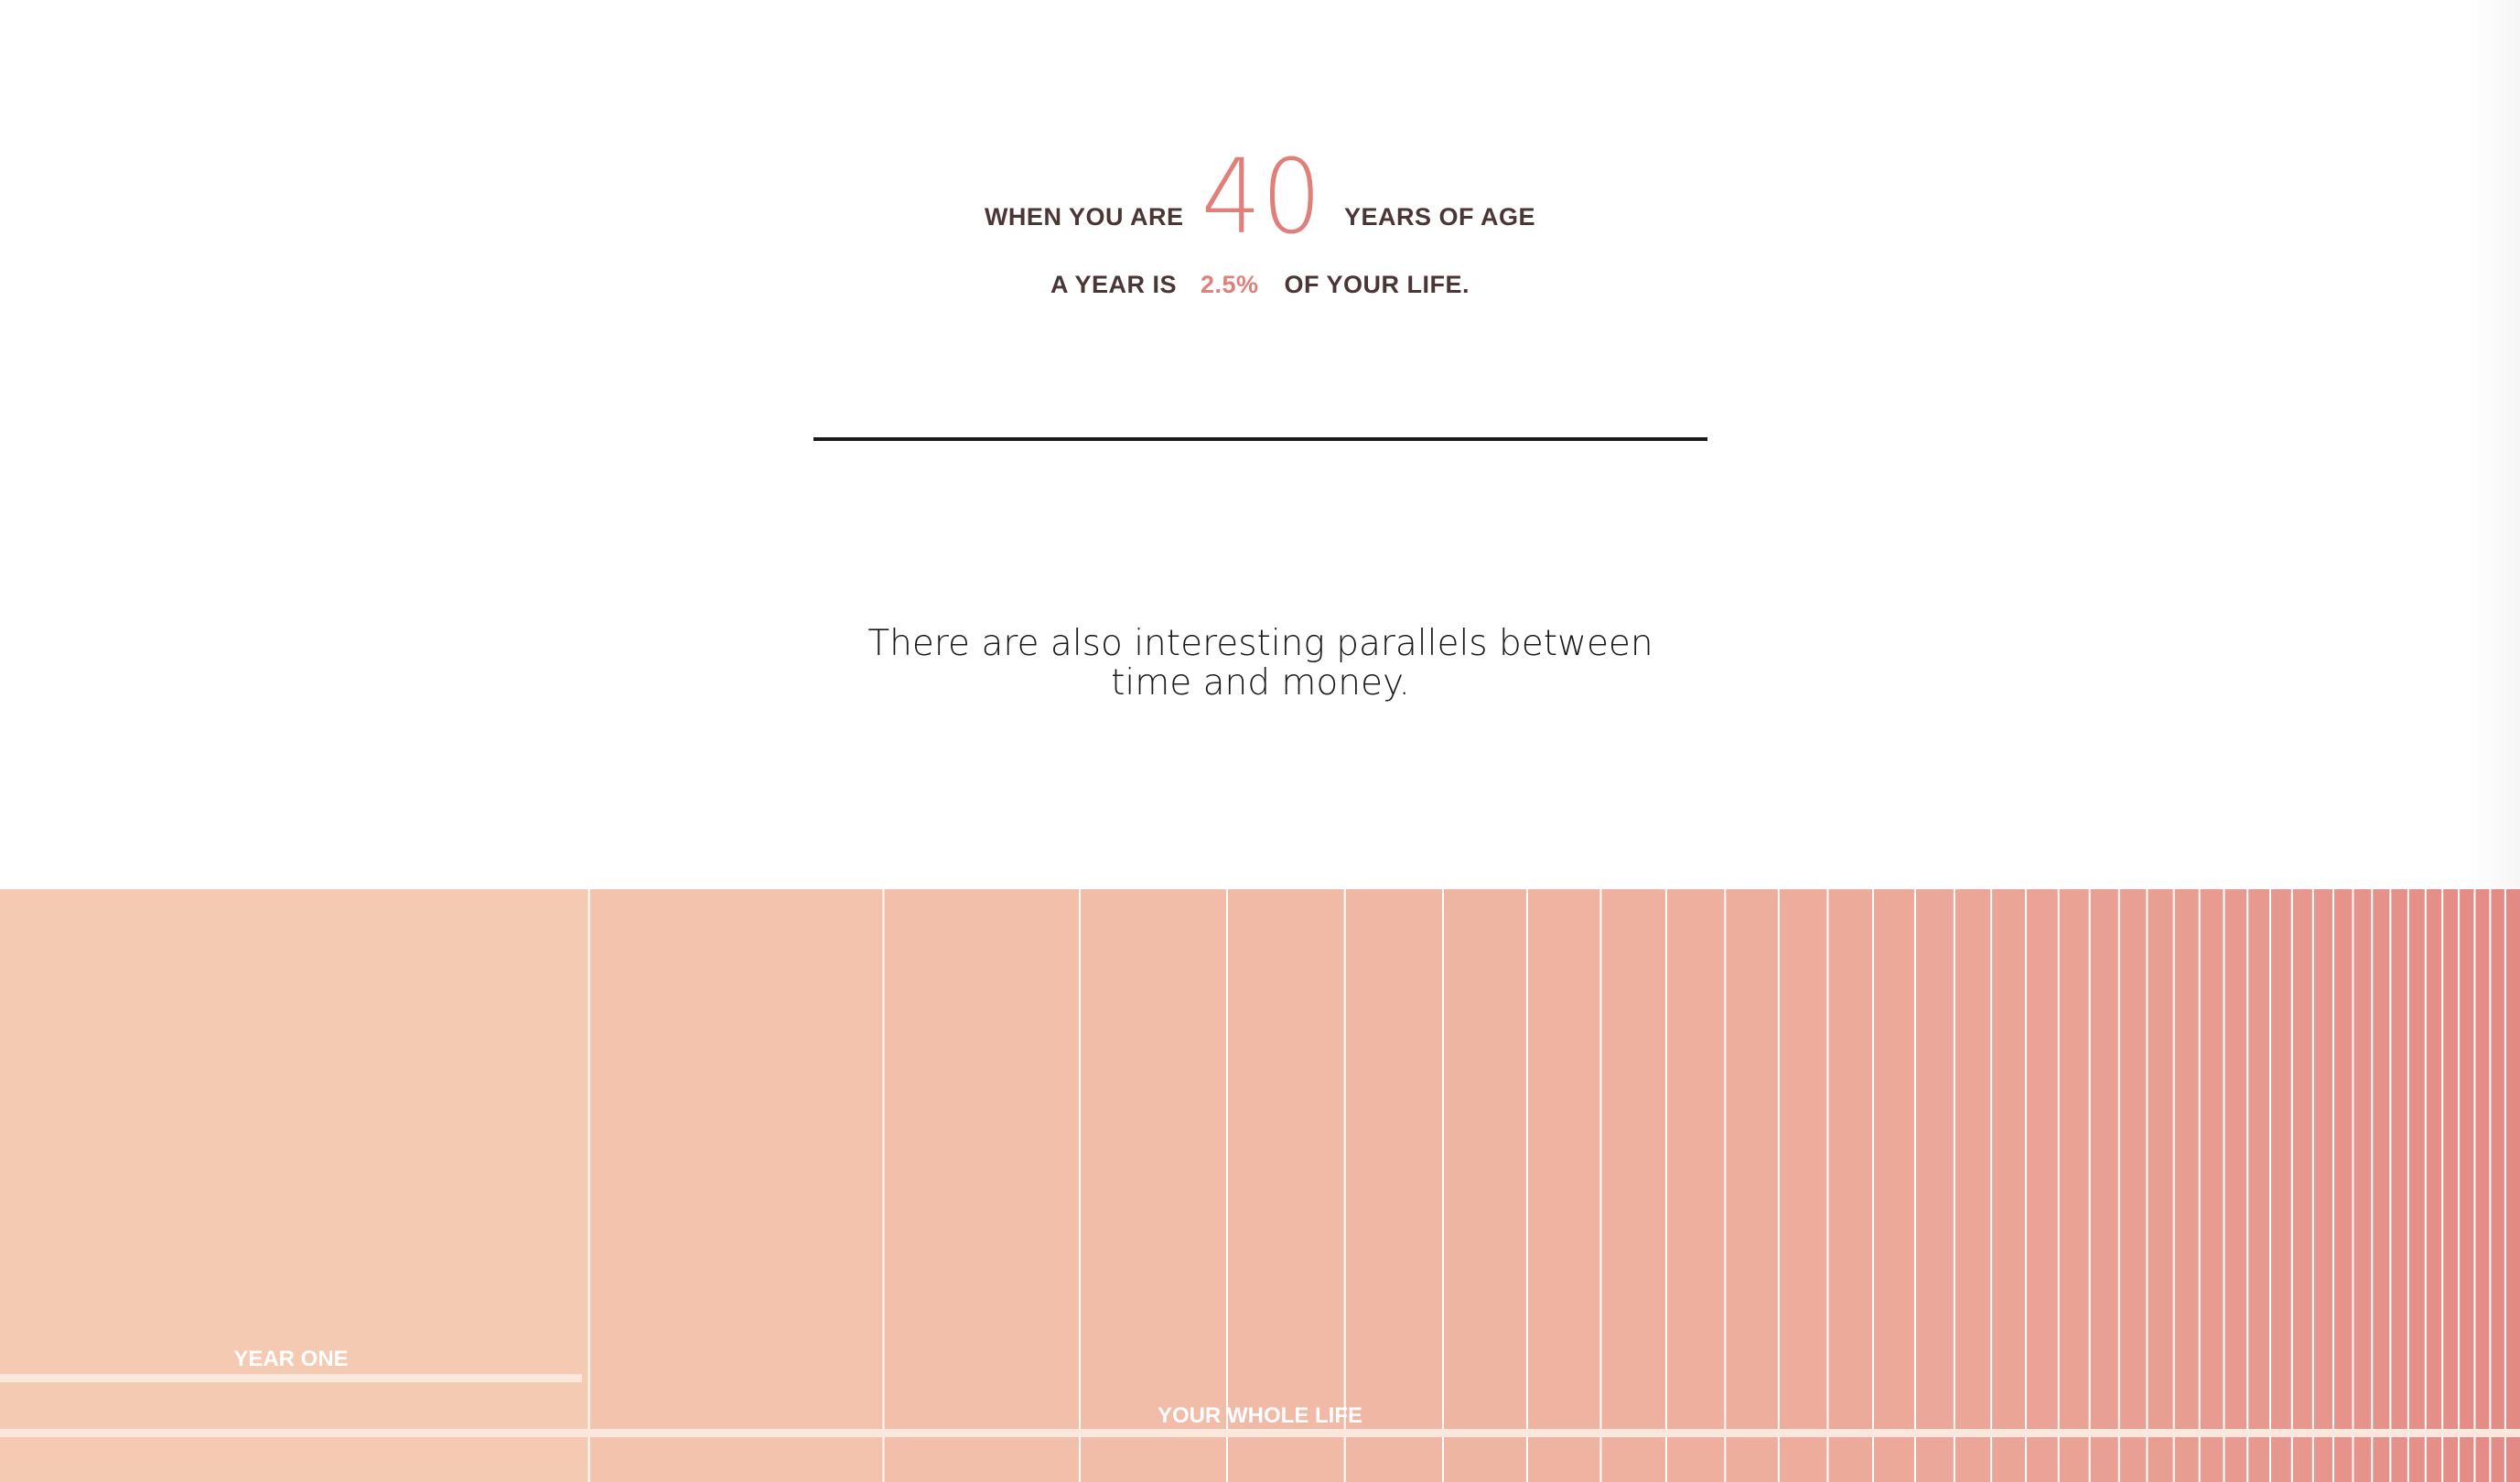 The image size is (2520, 1482). Describe the element at coordinates (1260, 439) in the screenshot. I see `section-divider` at that location.